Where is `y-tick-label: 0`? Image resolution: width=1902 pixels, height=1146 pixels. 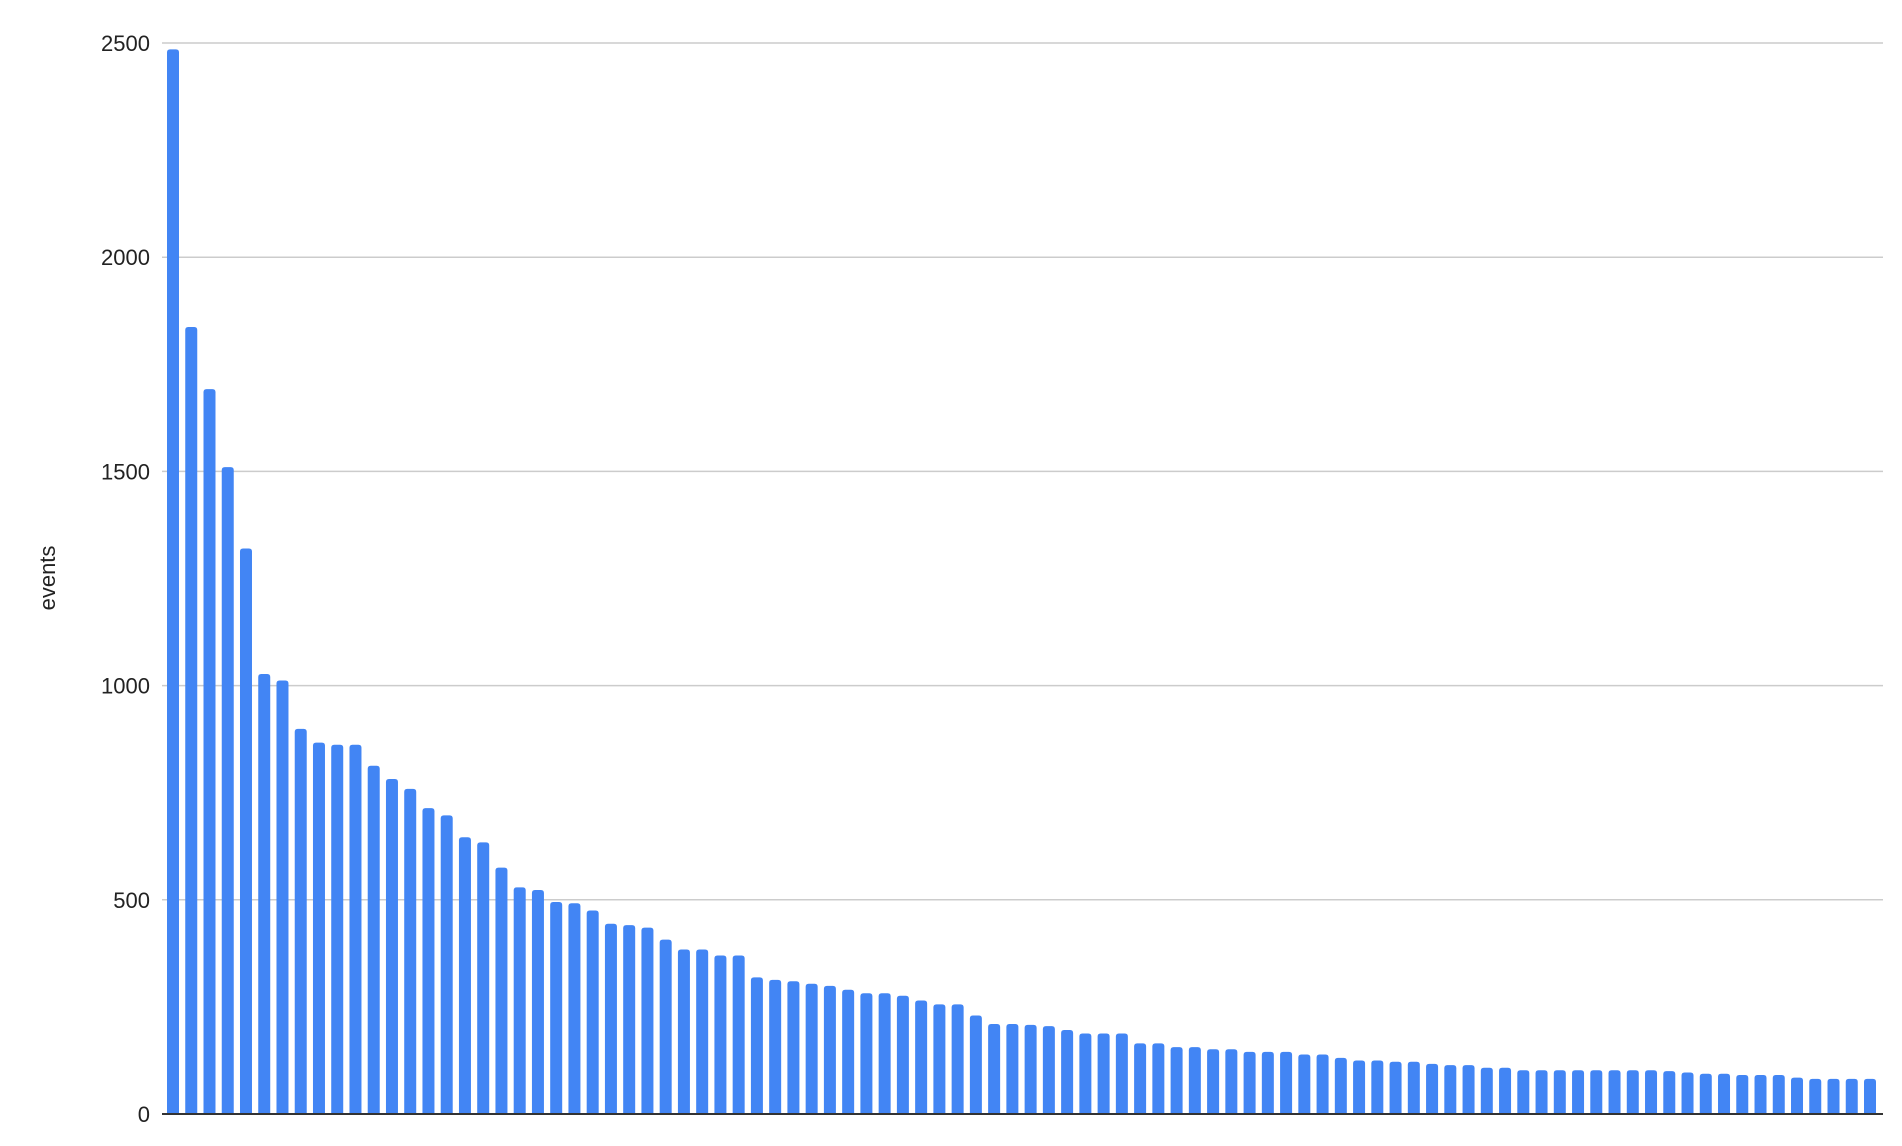
y-tick-label: 0 is located at coordinates (144, 1114).